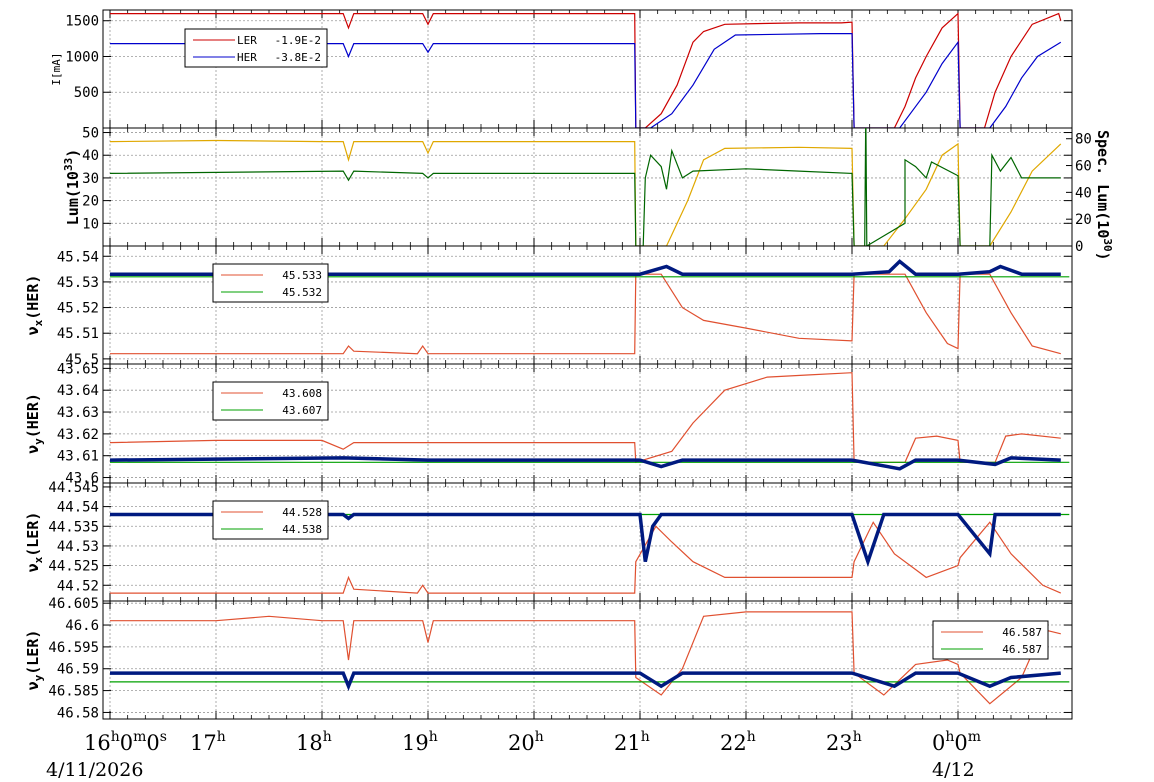 Image resolution: width=1154 pixels, height=782 pixels. What do you see at coordinates (94, 770) in the screenshot?
I see `date-label: 4/11/2026` at bounding box center [94, 770].